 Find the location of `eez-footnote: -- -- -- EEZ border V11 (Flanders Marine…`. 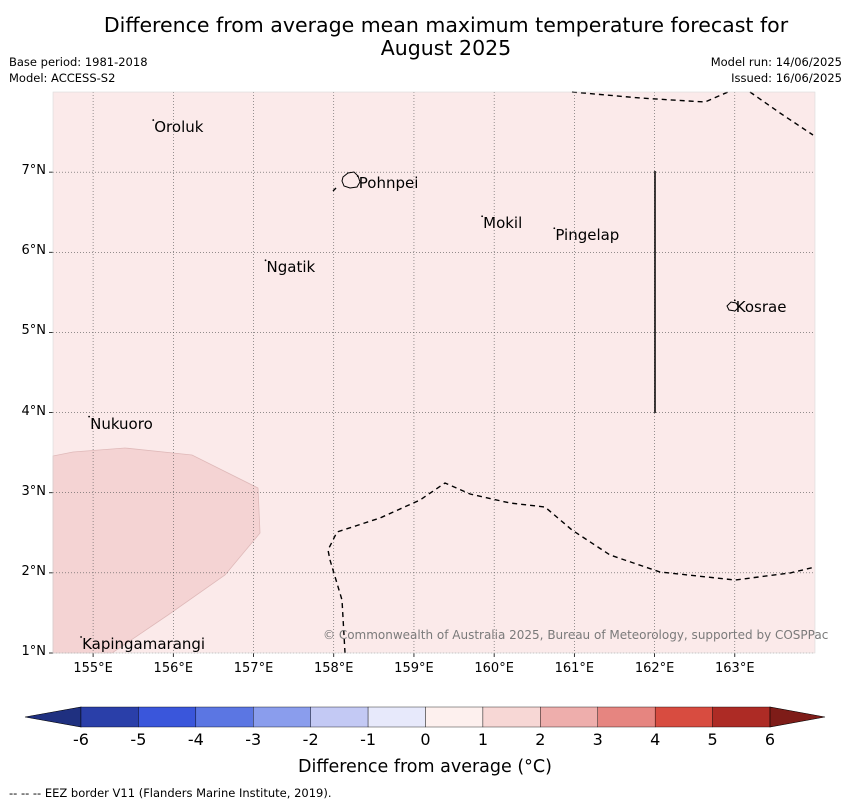

eez-footnote: -- -- -- EEZ border V11 (Flanders Marine… is located at coordinates (170, 793).